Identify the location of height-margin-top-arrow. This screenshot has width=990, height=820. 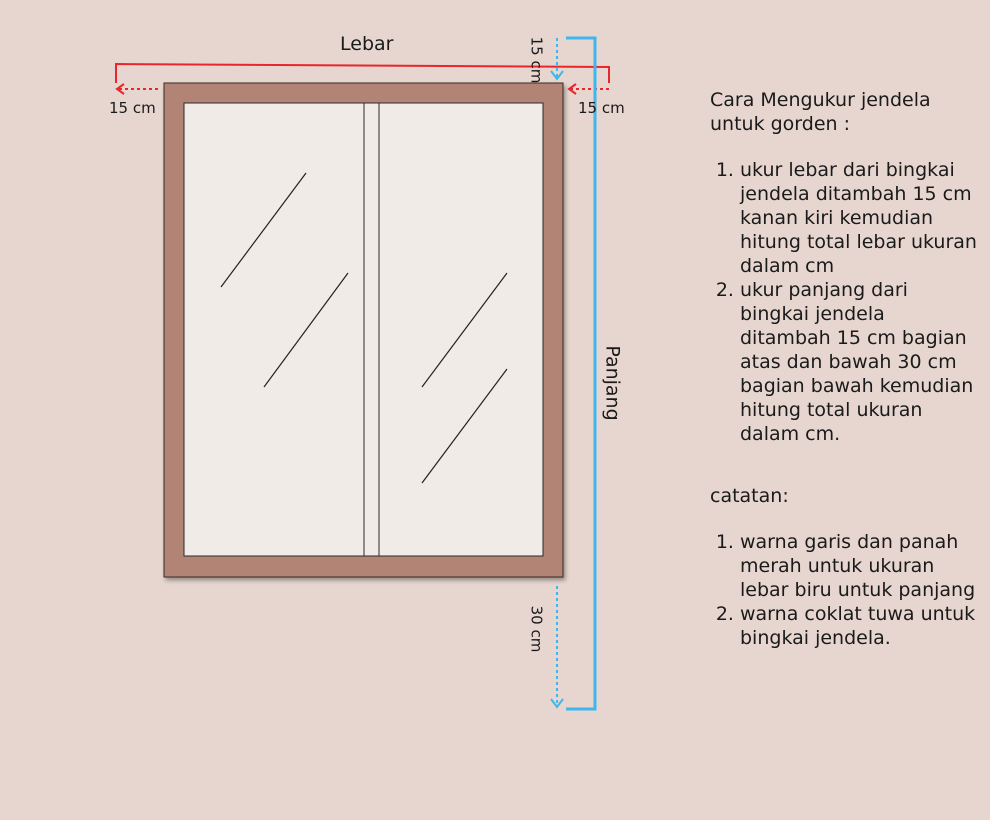
(557, 59).